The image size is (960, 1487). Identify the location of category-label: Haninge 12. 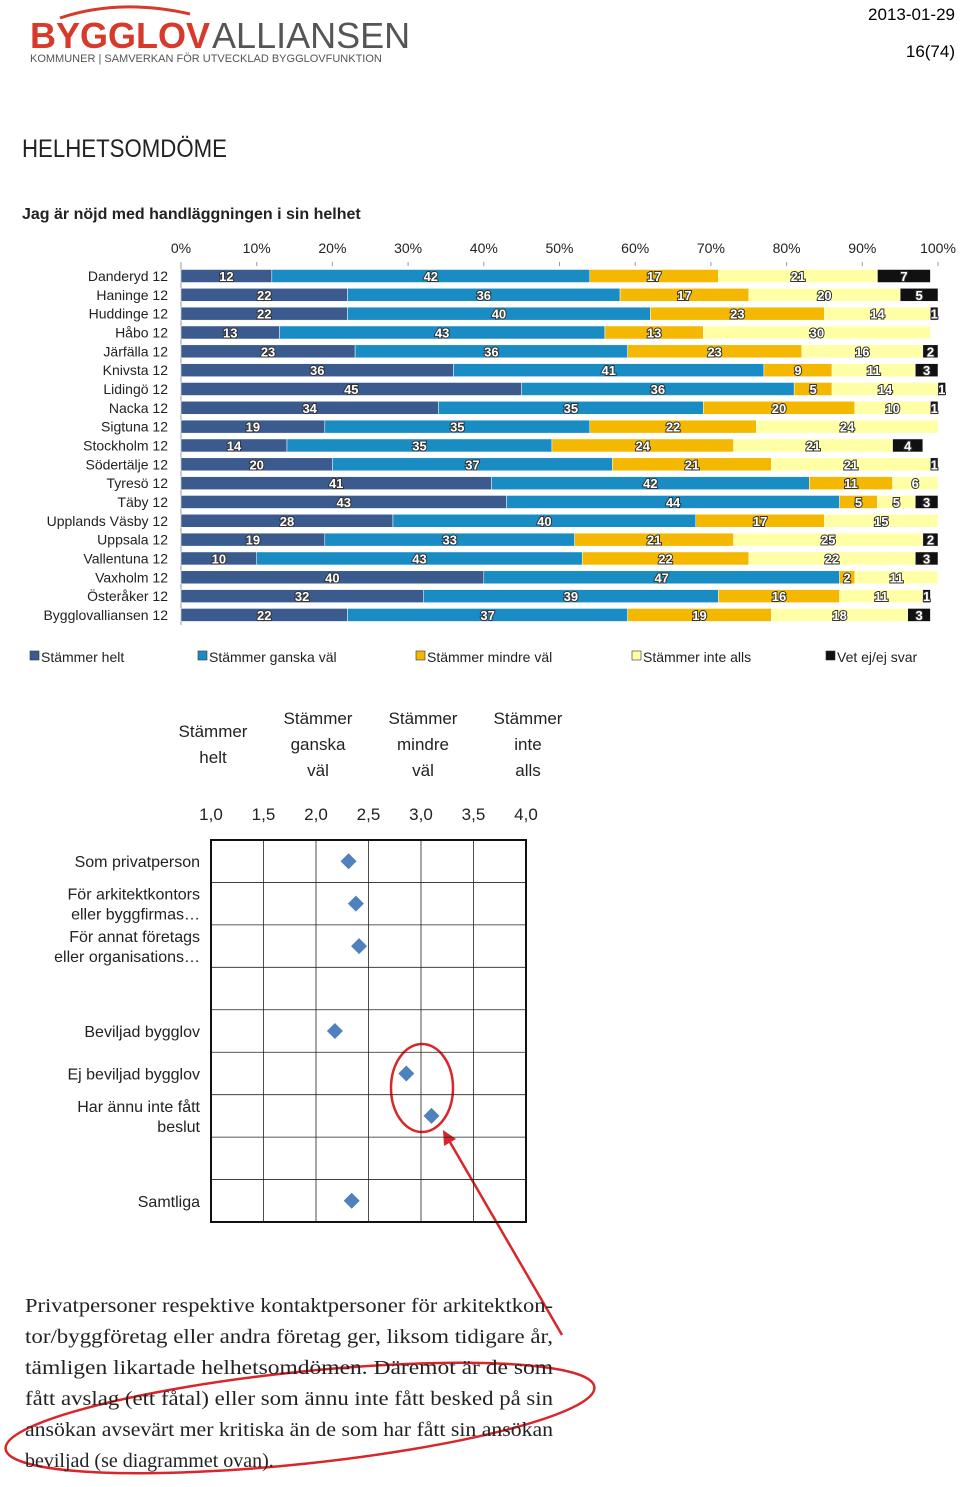
(132, 295).